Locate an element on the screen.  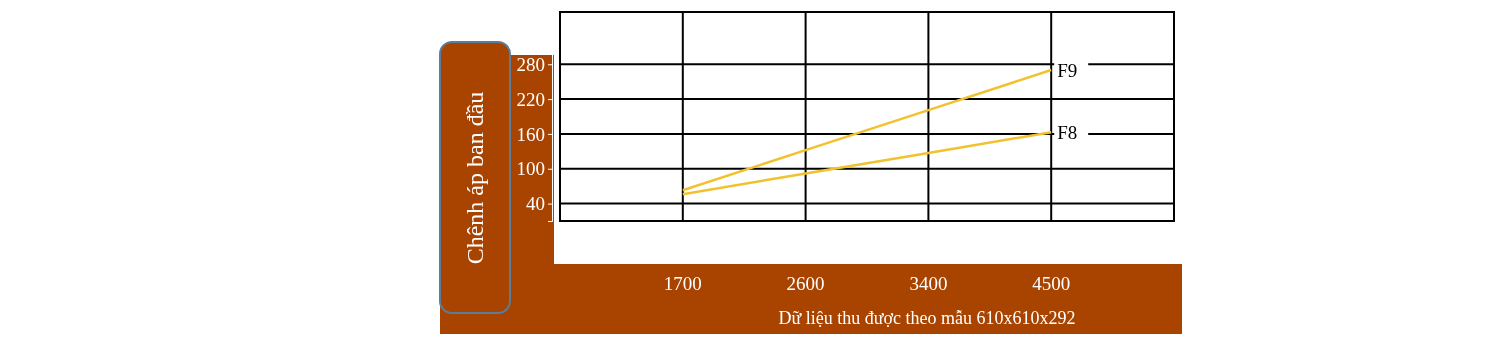
y-tick-label: 280 is located at coordinates (530, 64).